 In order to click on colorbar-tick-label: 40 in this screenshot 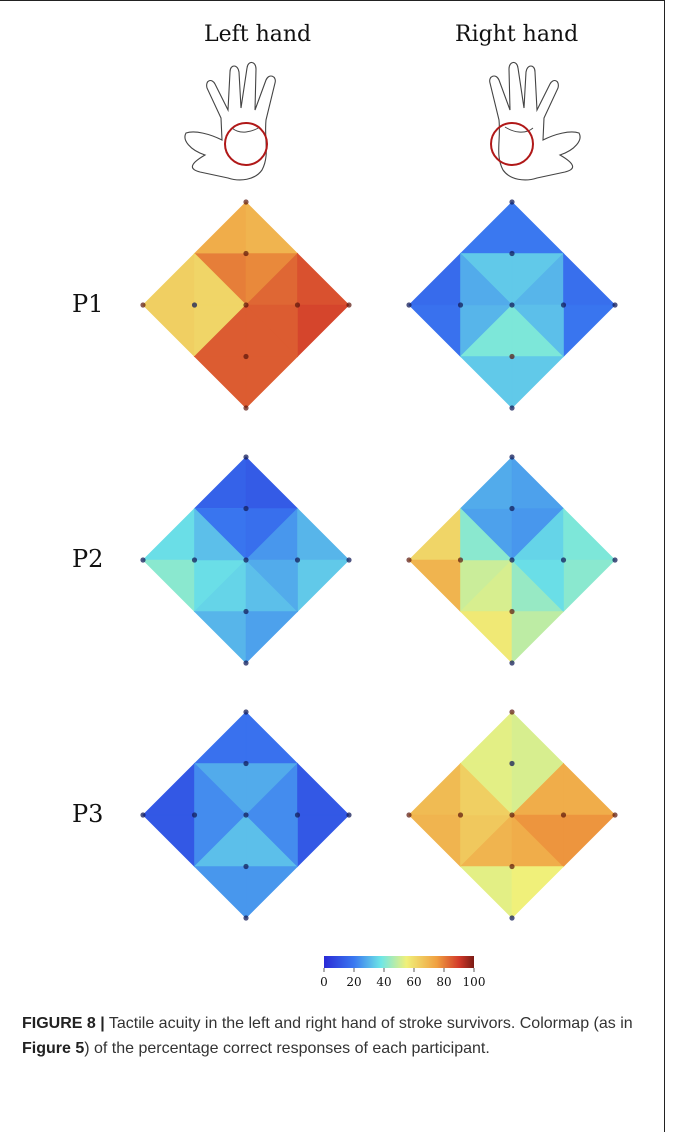, I will do `click(383, 982)`.